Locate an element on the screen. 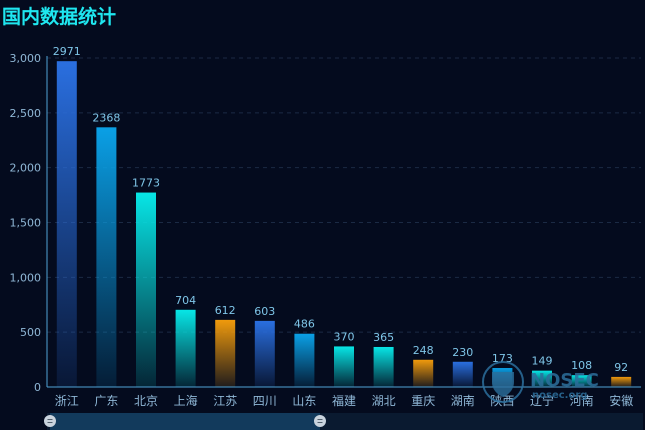 The image size is (645, 430). y-tick-label: 0 is located at coordinates (37, 387).